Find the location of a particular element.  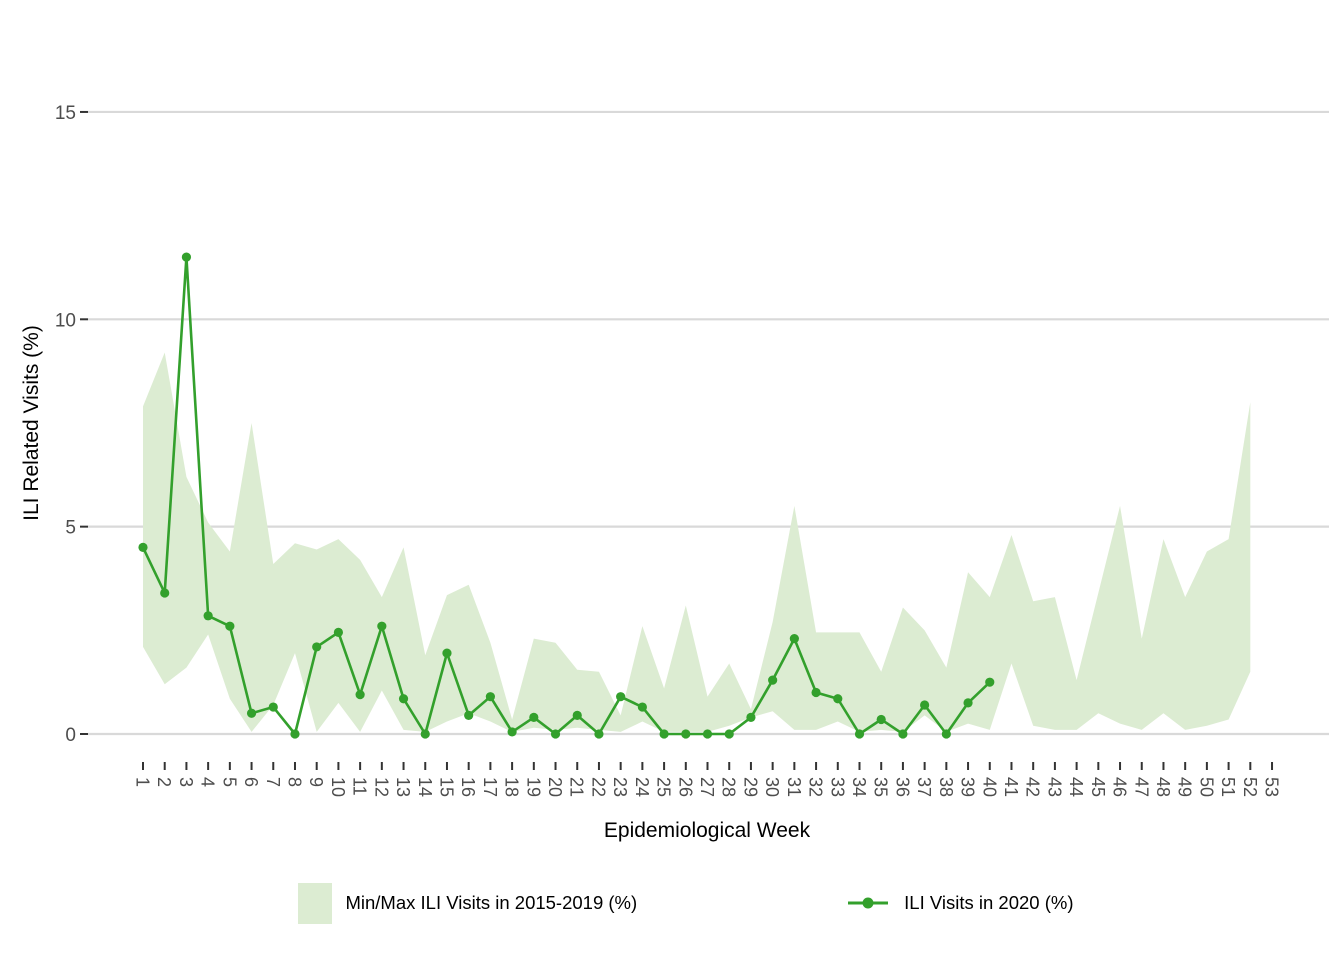

x-tick-label: 10 is located at coordinates (338, 787).